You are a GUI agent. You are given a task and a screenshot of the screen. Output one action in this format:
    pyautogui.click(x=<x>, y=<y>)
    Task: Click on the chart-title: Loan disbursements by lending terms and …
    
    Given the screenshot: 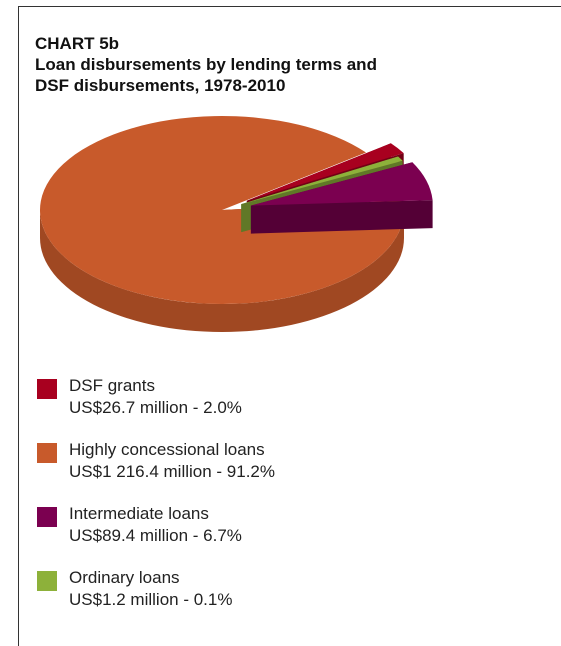 What is the action you would take?
    pyautogui.click(x=206, y=75)
    